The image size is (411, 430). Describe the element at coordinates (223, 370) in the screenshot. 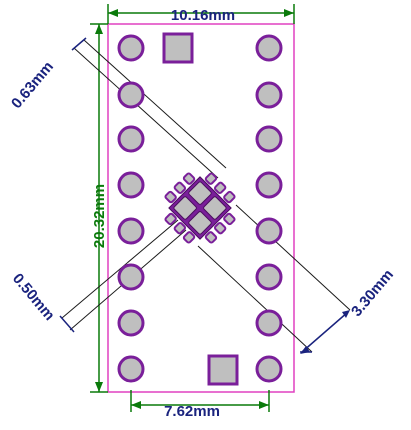

I see `square-pad-bottom` at that location.